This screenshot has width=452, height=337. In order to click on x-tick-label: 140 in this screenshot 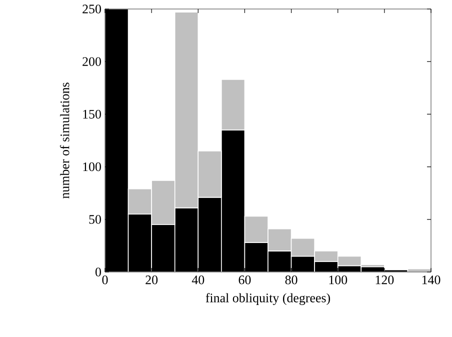, I will do `click(431, 280)`.